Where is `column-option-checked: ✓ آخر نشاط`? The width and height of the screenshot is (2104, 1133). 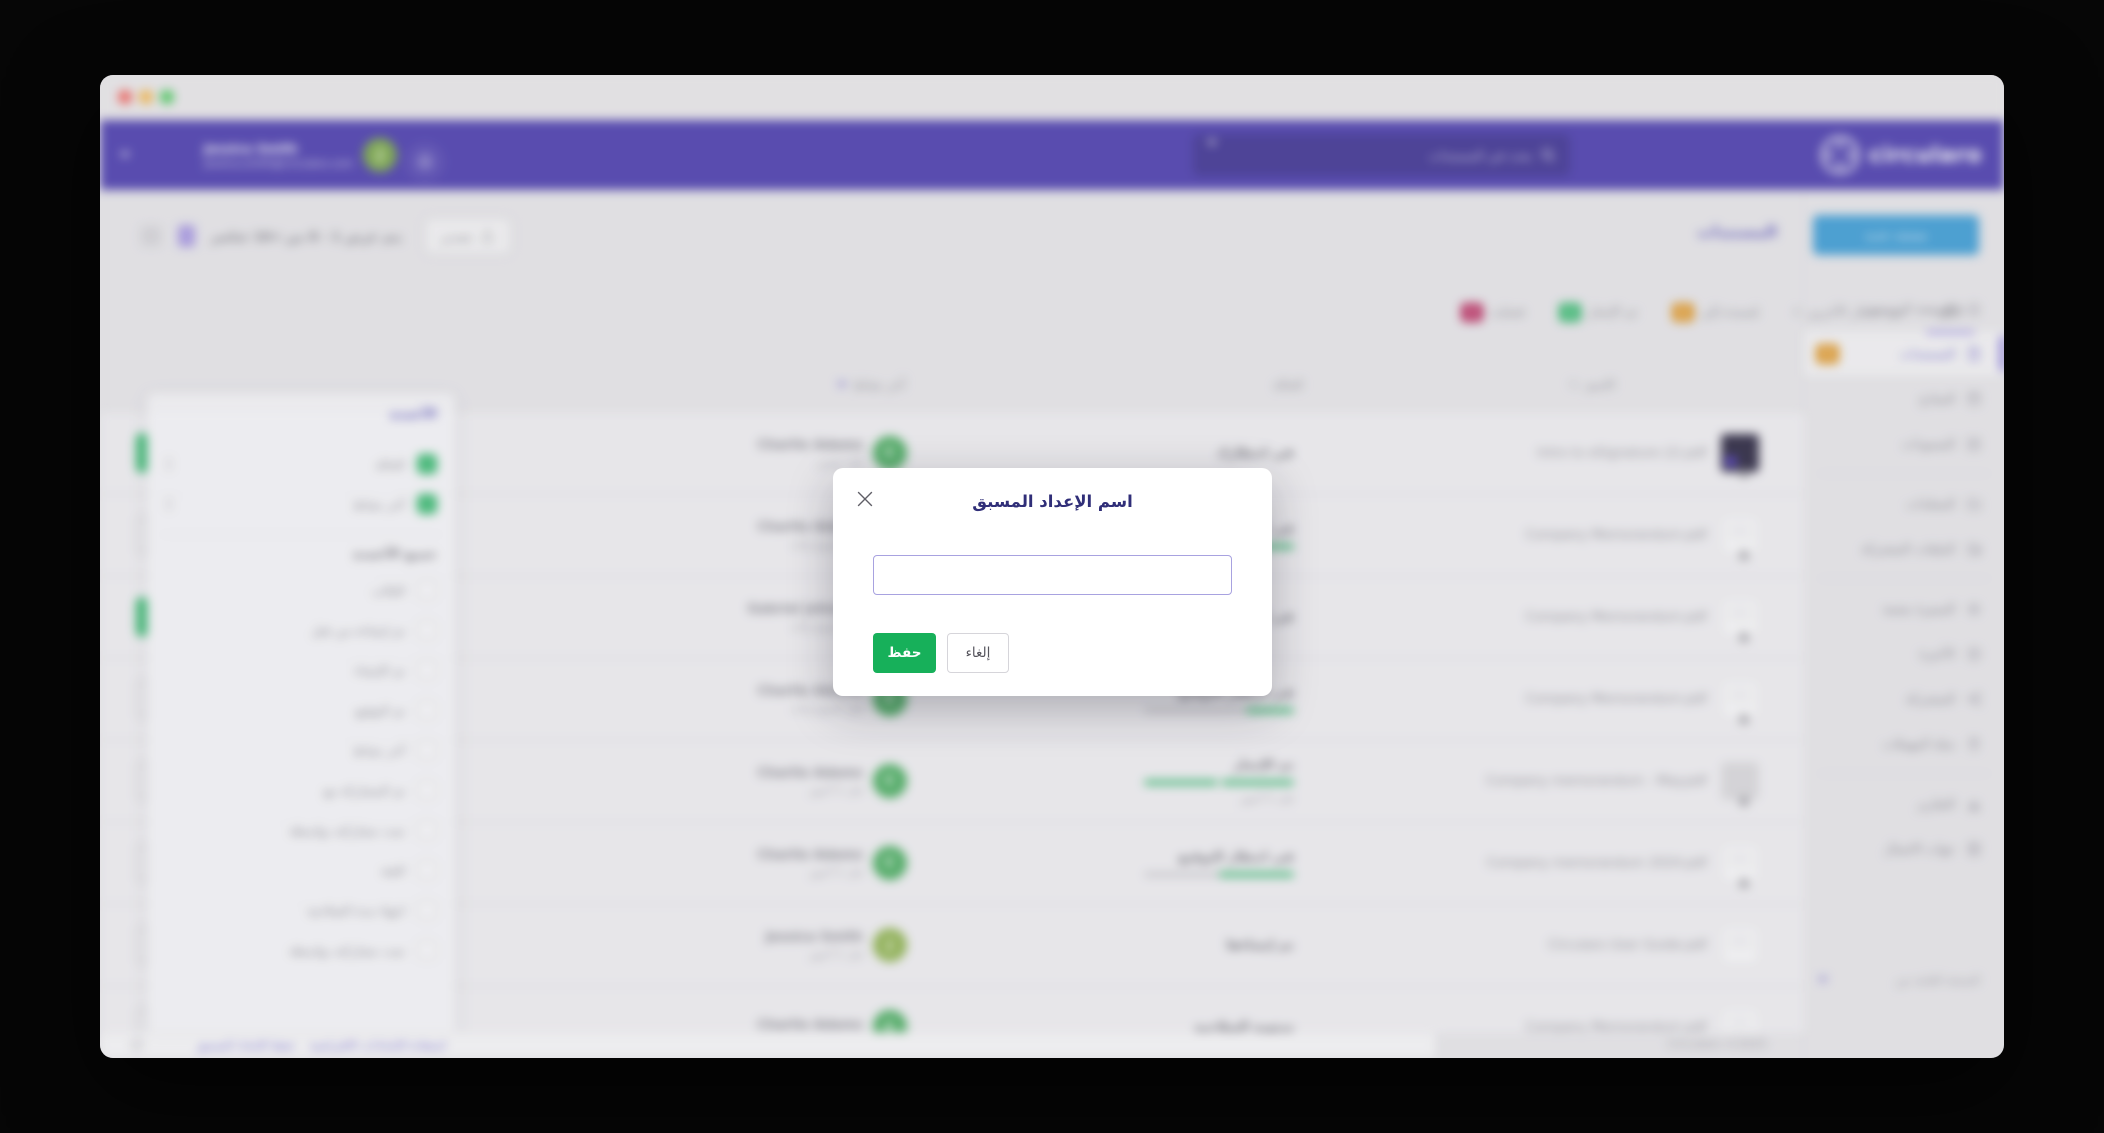 column-option-checked: ✓ آخر نشاط is located at coordinates (301, 504).